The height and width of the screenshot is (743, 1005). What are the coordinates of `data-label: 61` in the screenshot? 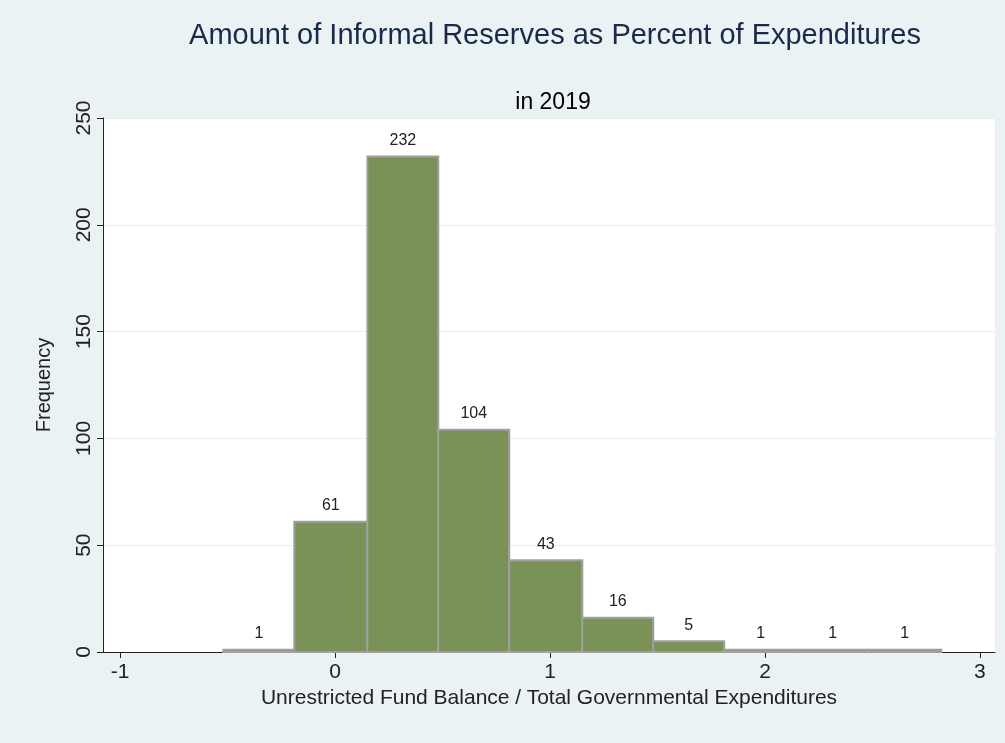 It's located at (330, 505).